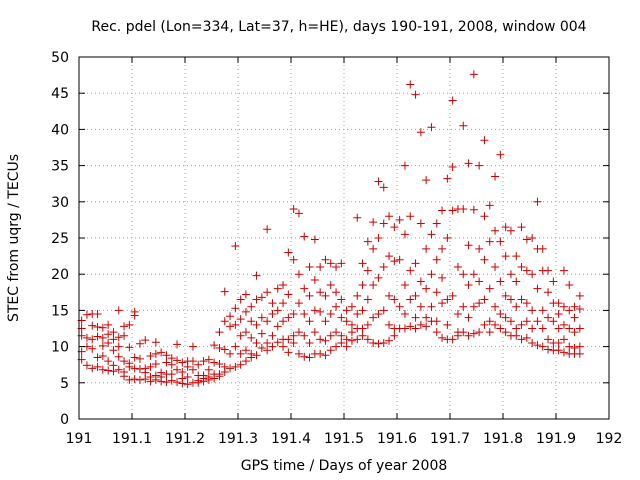 The width and height of the screenshot is (640, 480). Describe the element at coordinates (60, 239) in the screenshot. I see `y-tick-label: 25` at that location.